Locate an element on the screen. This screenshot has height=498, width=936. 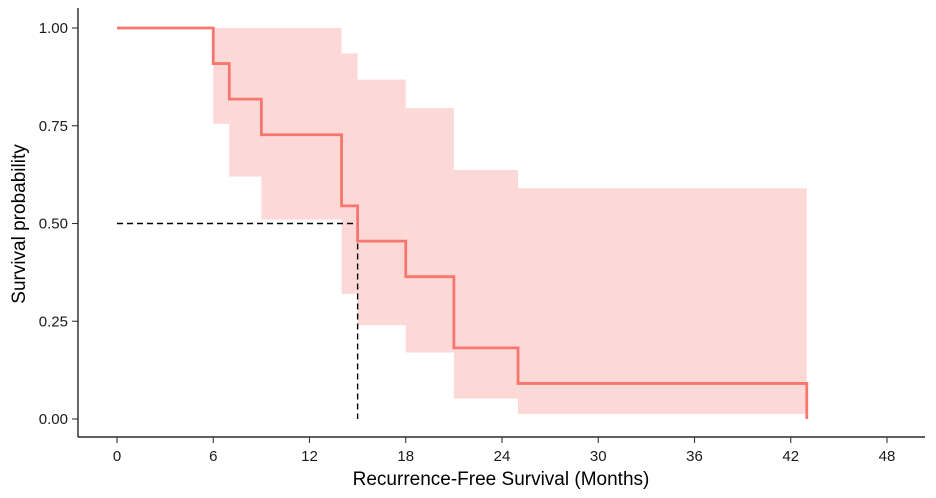
y-tick-label: 0.00 is located at coordinates (53, 419).